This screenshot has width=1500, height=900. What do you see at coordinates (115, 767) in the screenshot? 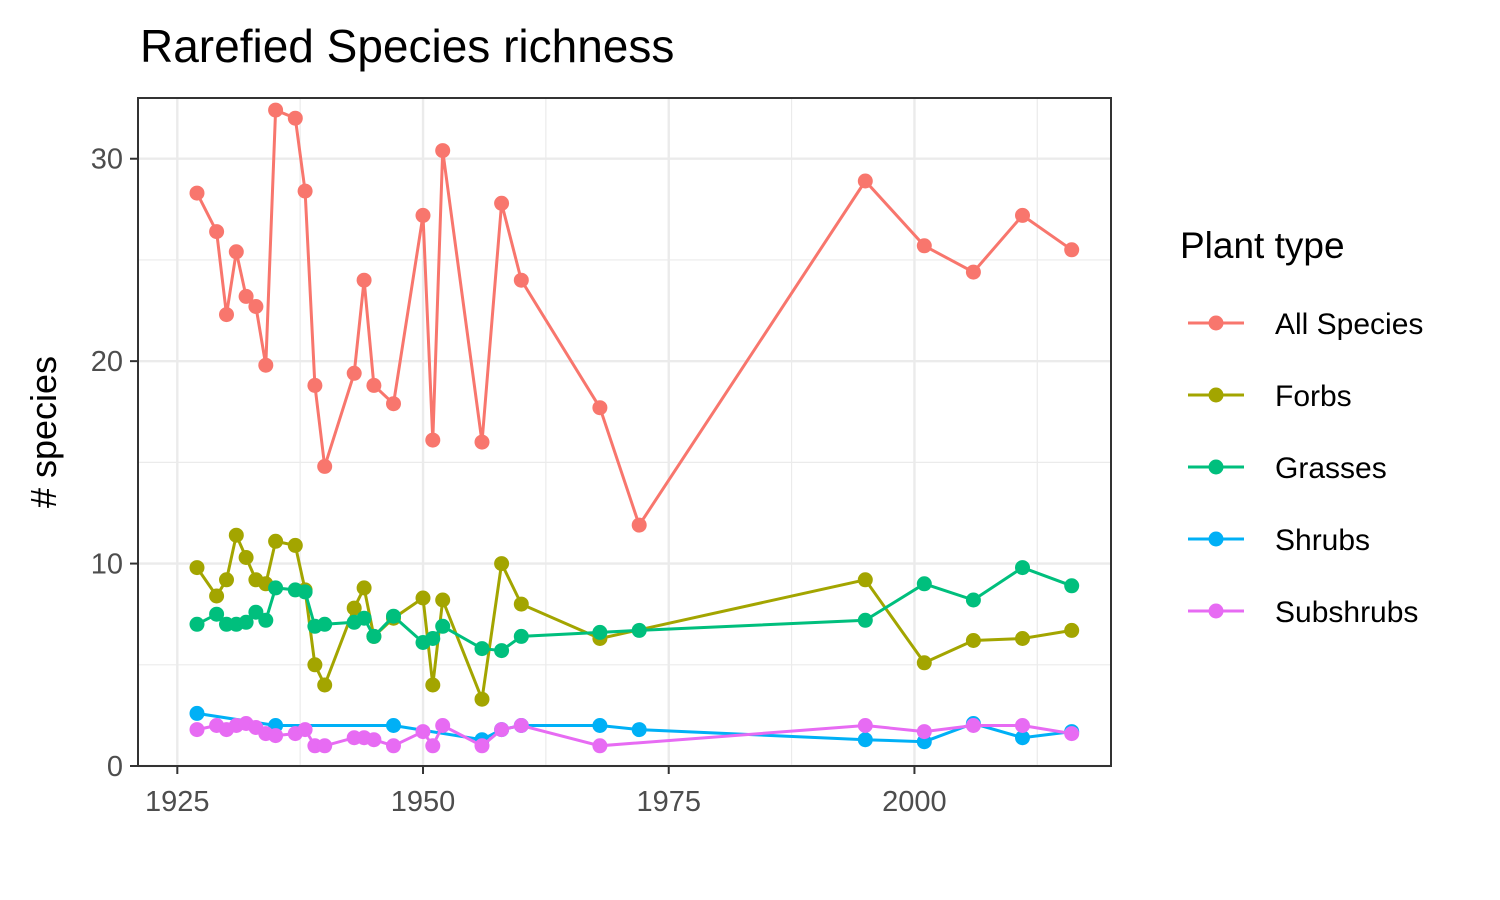
I see `y-tick-label: 0` at bounding box center [115, 767].